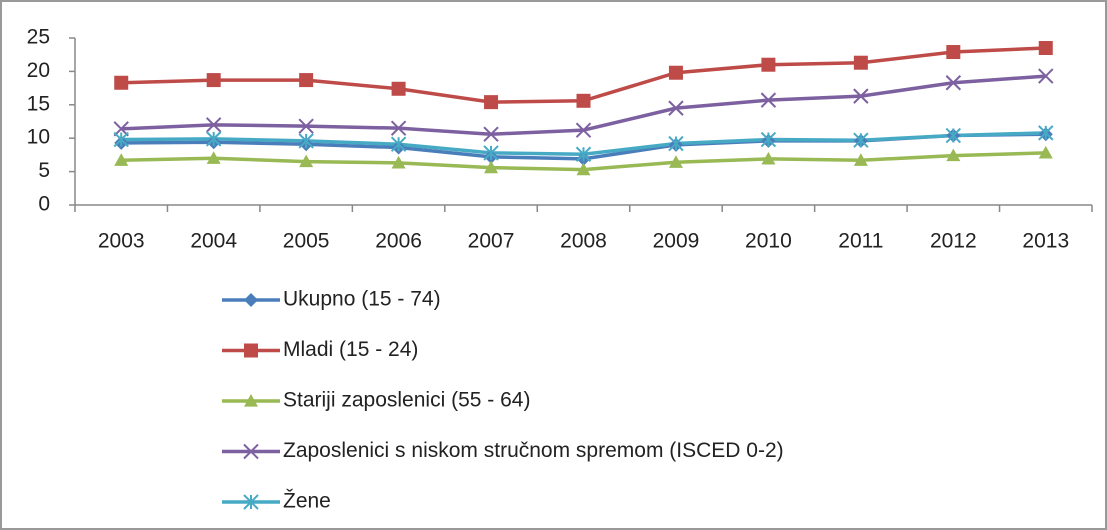  What do you see at coordinates (860, 241) in the screenshot?
I see `x-tick-label: 2011` at bounding box center [860, 241].